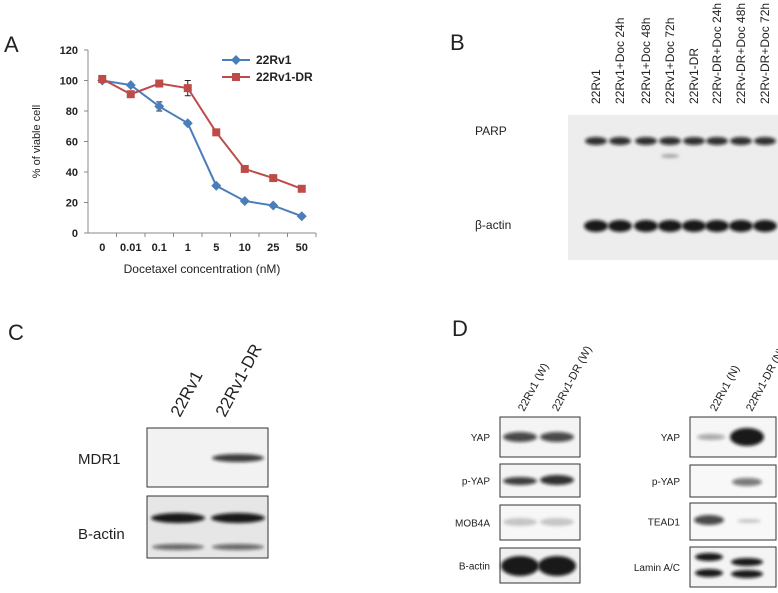  Describe the element at coordinates (69, 51) in the screenshot. I see `y-tick-label: 120` at that location.